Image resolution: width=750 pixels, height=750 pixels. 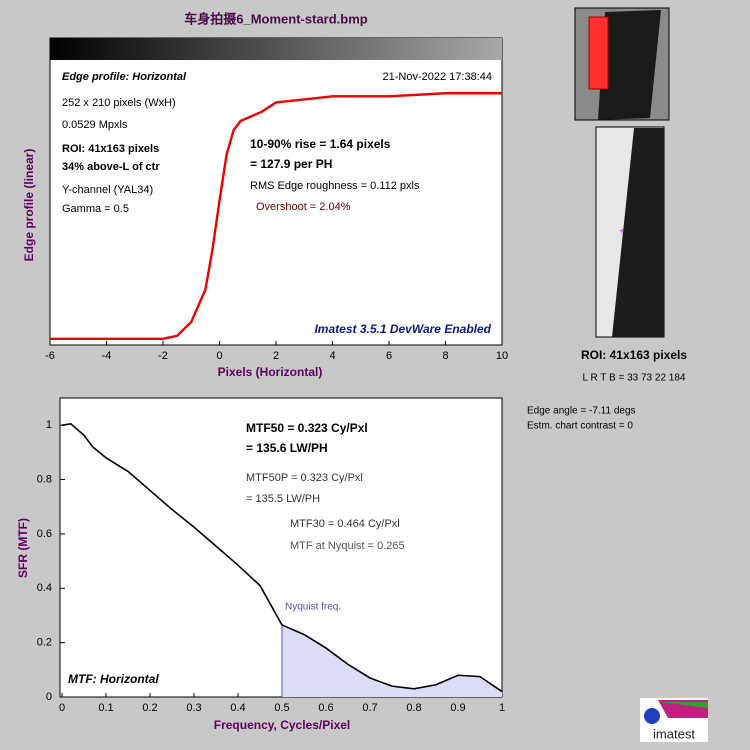 I want to click on gray-bar, so click(x=276, y=49).